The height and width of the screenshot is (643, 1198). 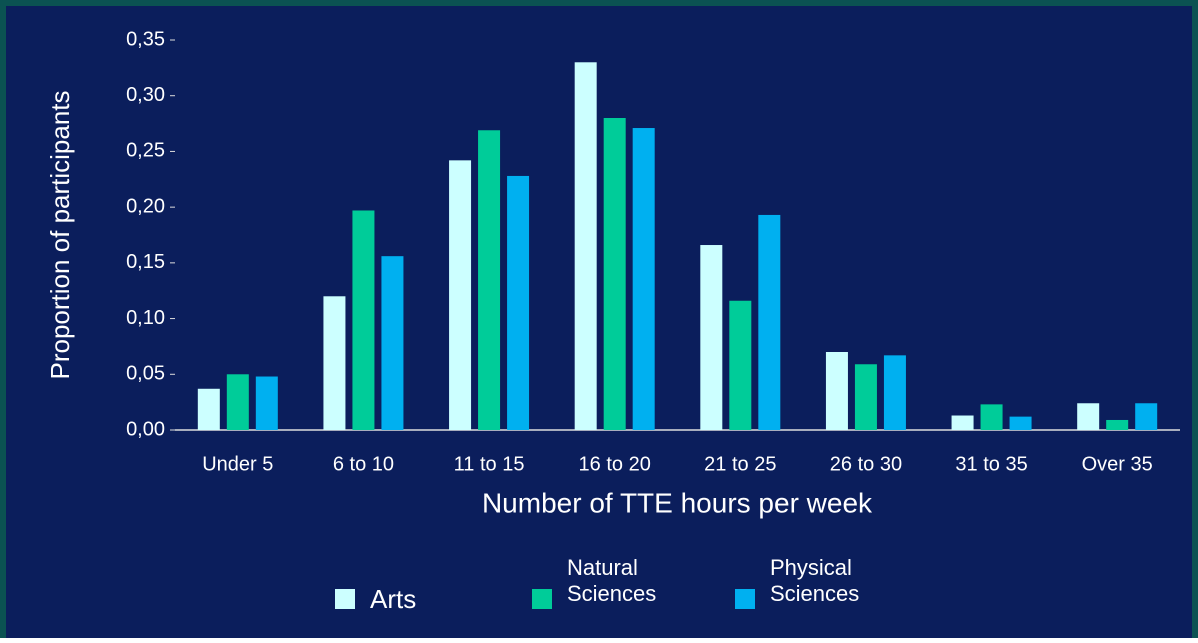 I want to click on legend-label: Natural Sciences, so click(x=612, y=580).